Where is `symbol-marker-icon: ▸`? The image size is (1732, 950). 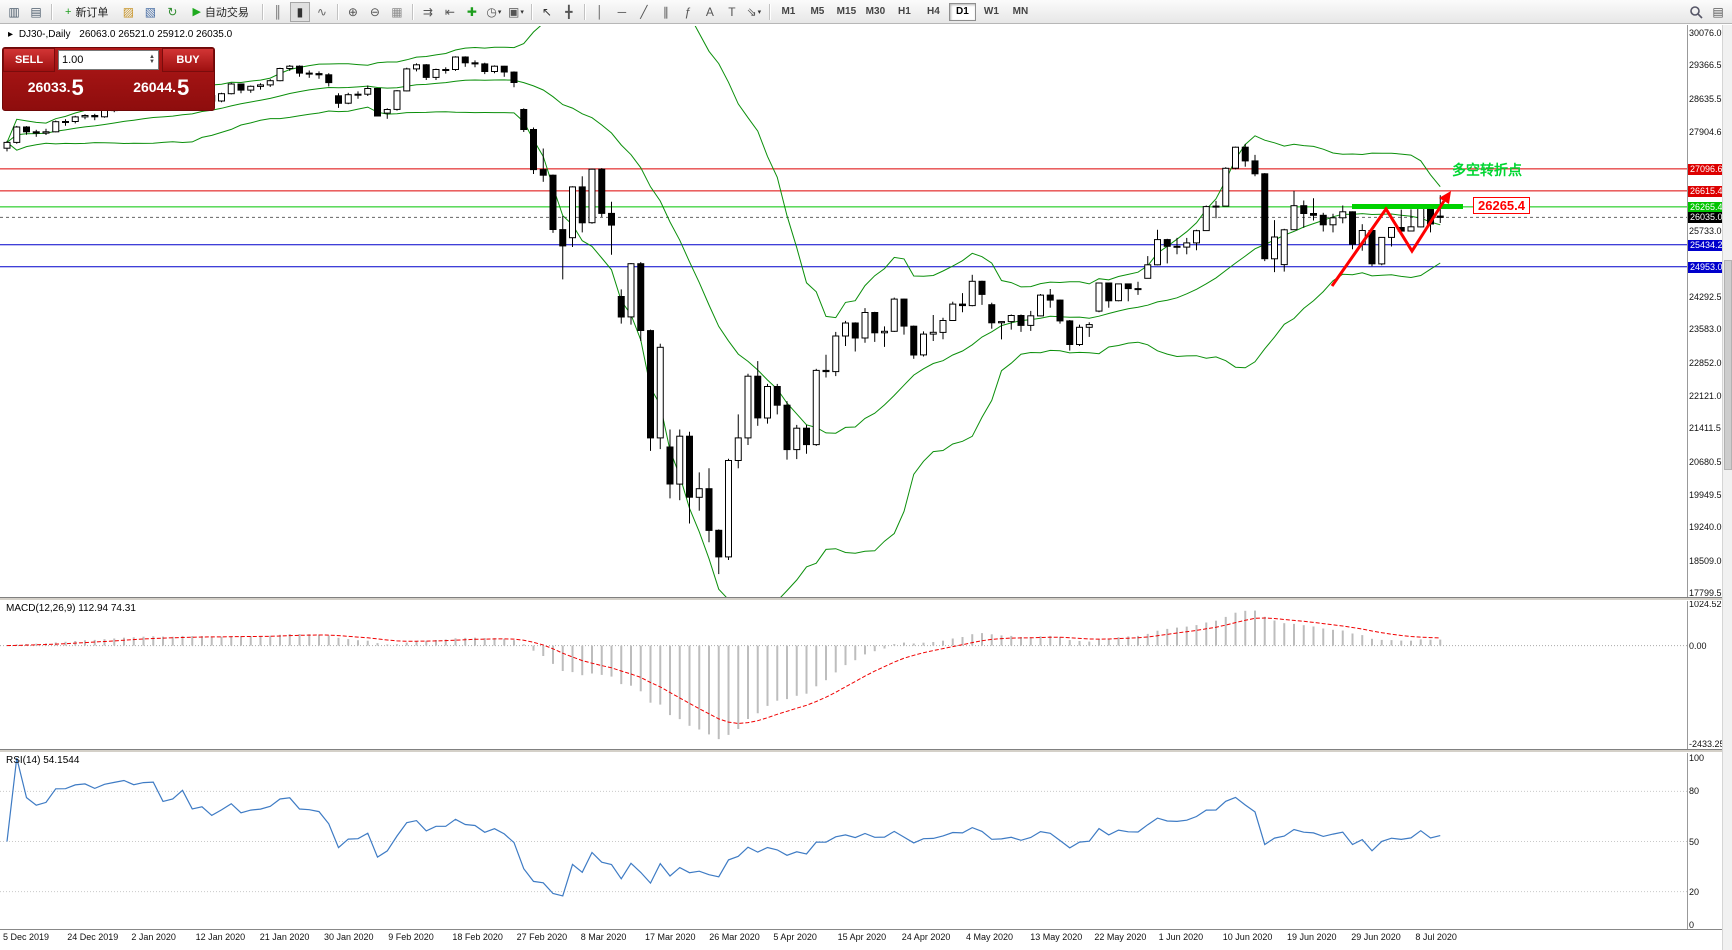 symbol-marker-icon: ▸ is located at coordinates (11, 34).